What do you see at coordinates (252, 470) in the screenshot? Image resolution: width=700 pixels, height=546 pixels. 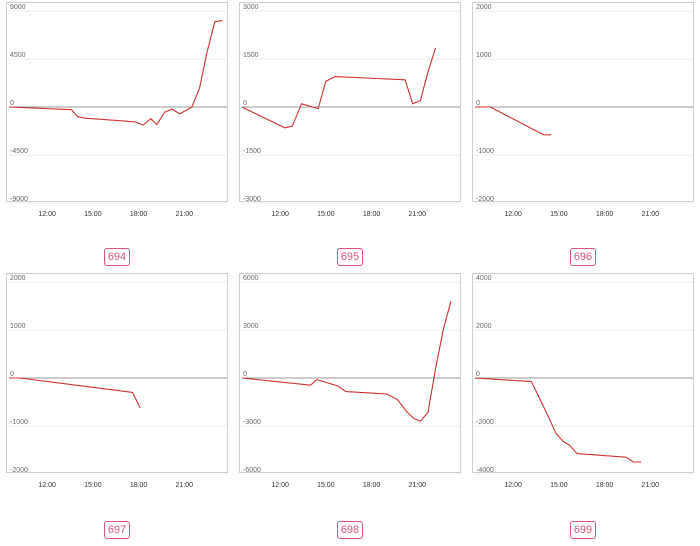 I see `y-tick-label: -6000` at bounding box center [252, 470].